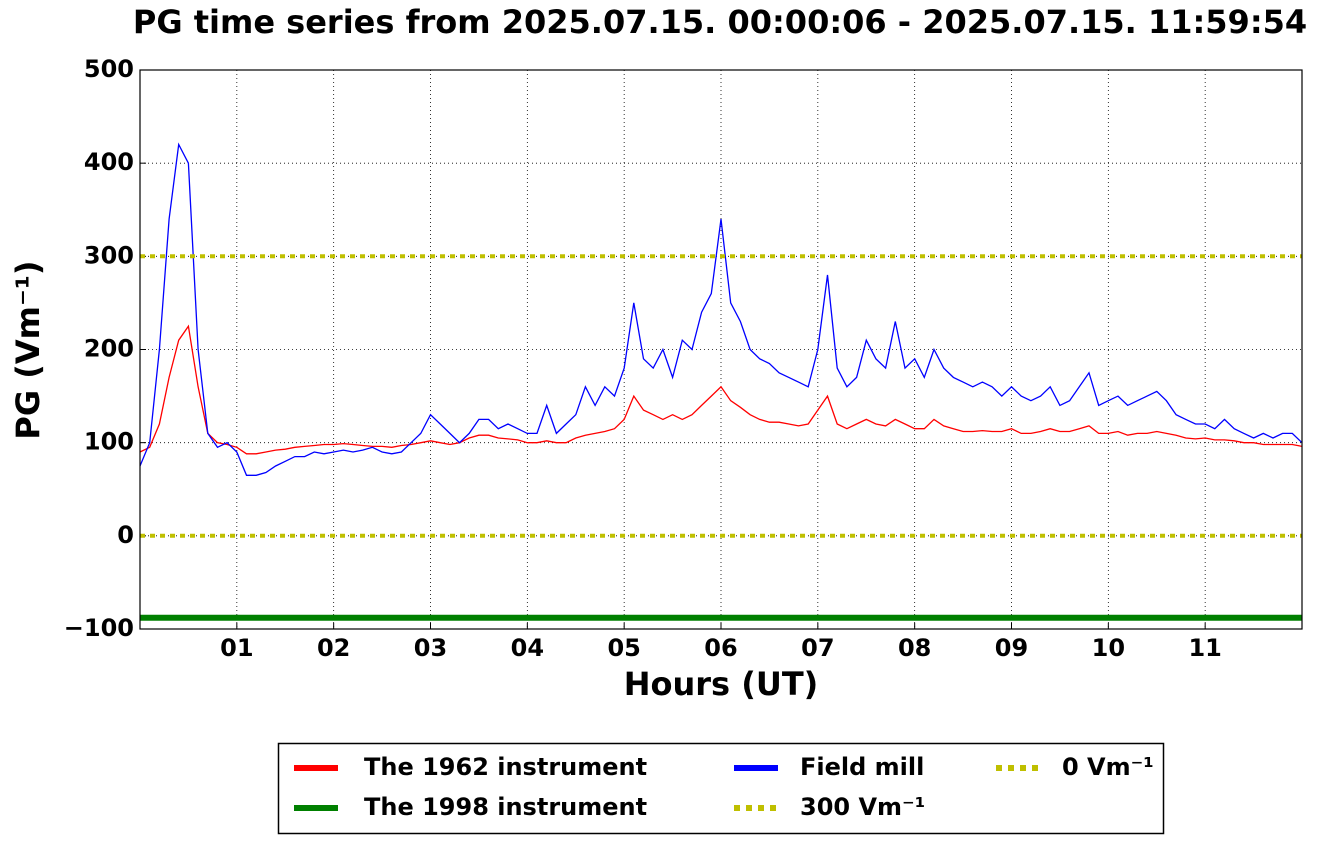  I want to click on x-tick-label: 10, so click(1108, 648).